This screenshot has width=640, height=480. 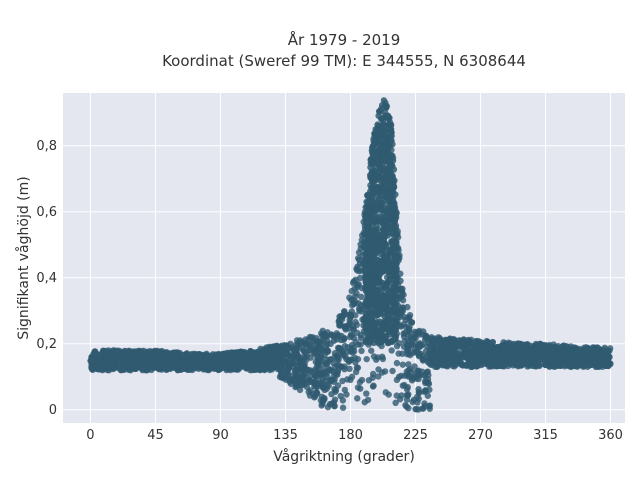 What do you see at coordinates (354, 435) in the screenshot?
I see `x-ticks: 0 45 90 135 180 225 270 315 360` at bounding box center [354, 435].